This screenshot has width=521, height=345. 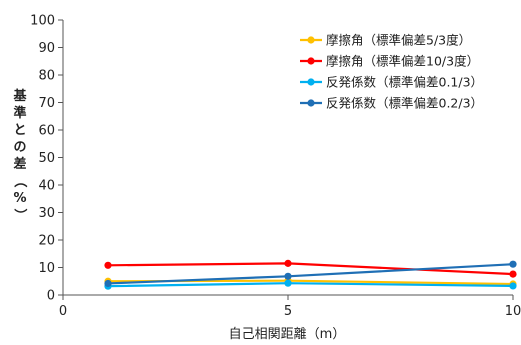 What do you see at coordinates (20, 180) in the screenshot?
I see `y-title-char: （` at bounding box center [20, 180].